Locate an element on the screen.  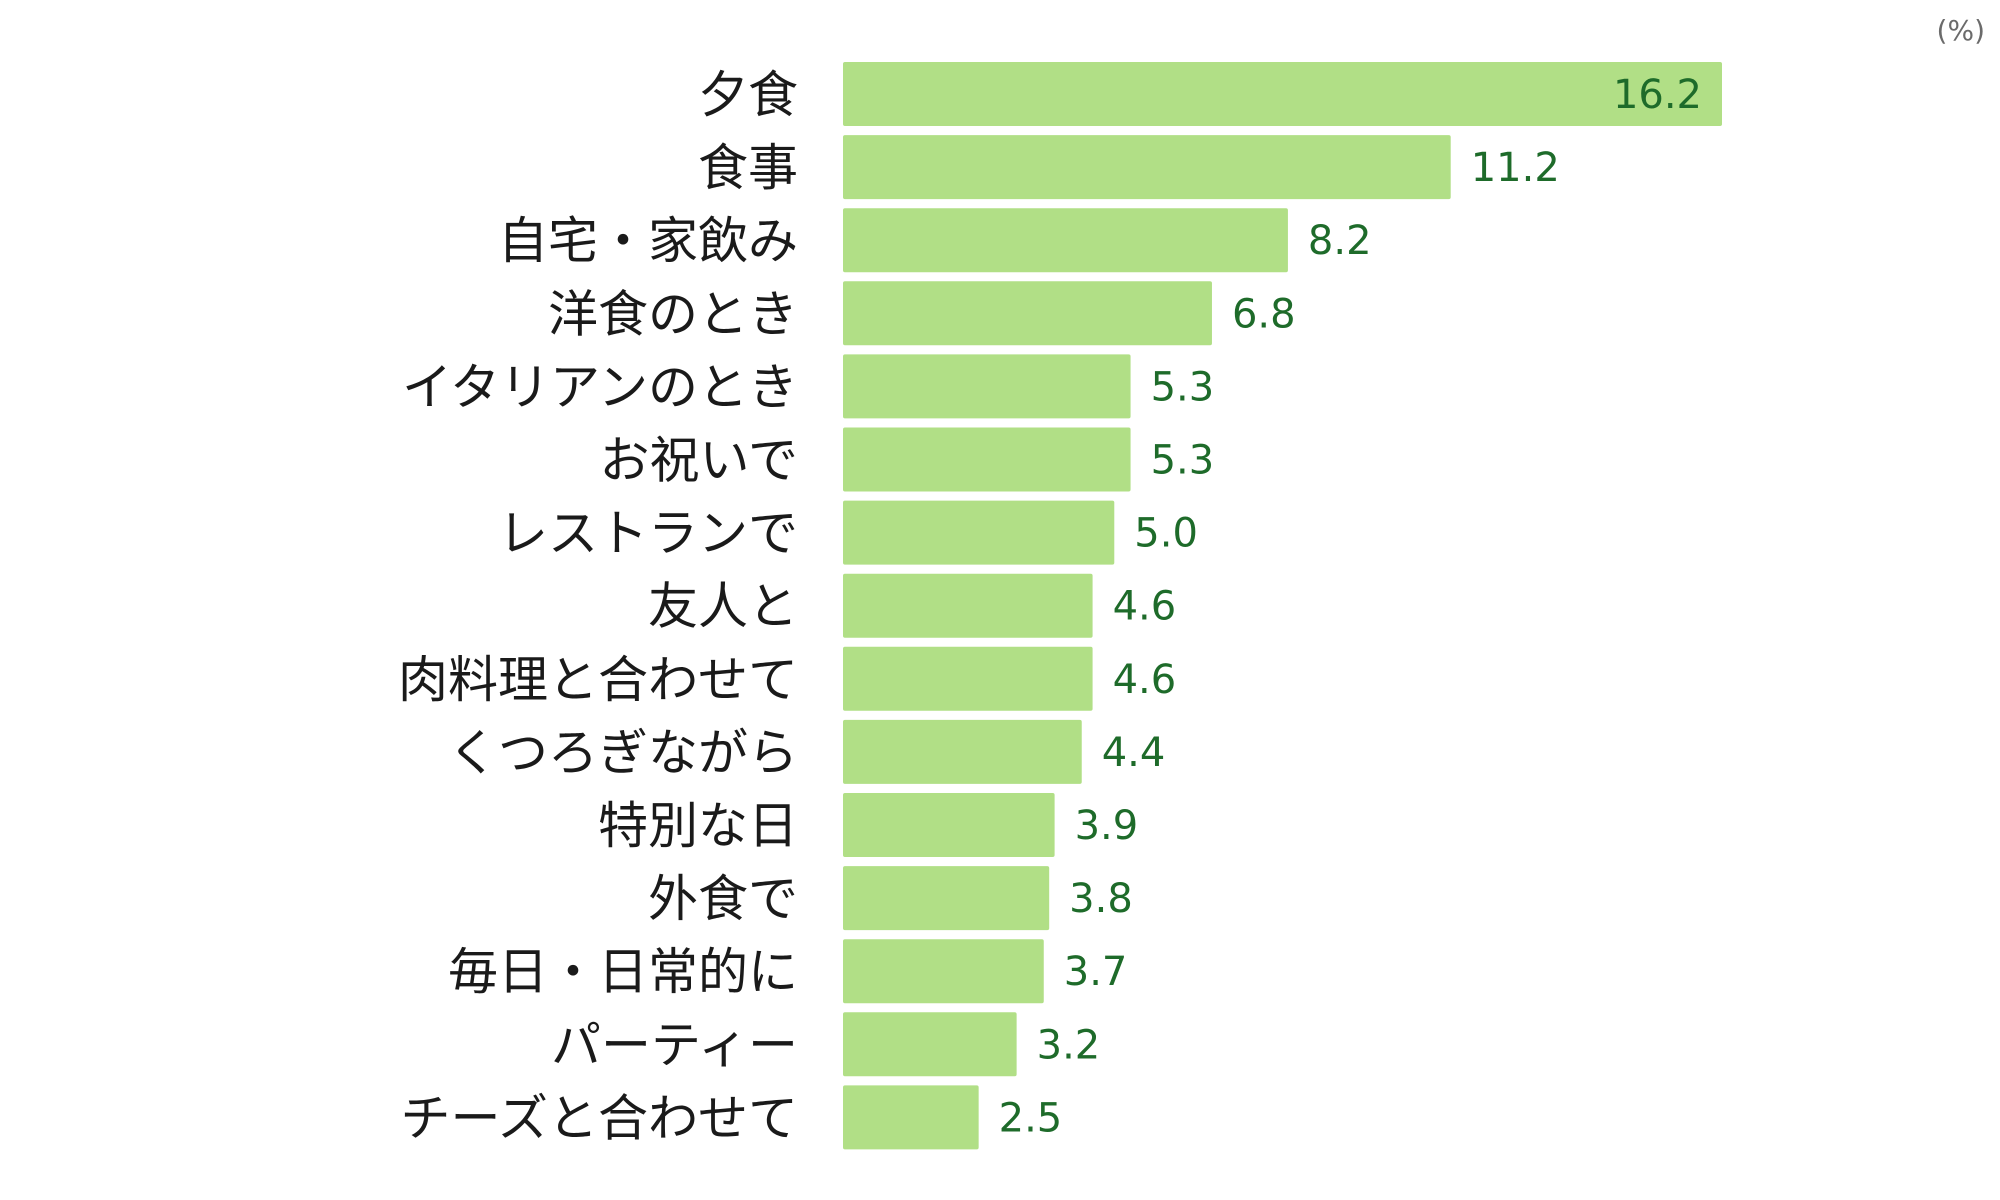
category-label: 自宅・家飲み is located at coordinates (648, 241).